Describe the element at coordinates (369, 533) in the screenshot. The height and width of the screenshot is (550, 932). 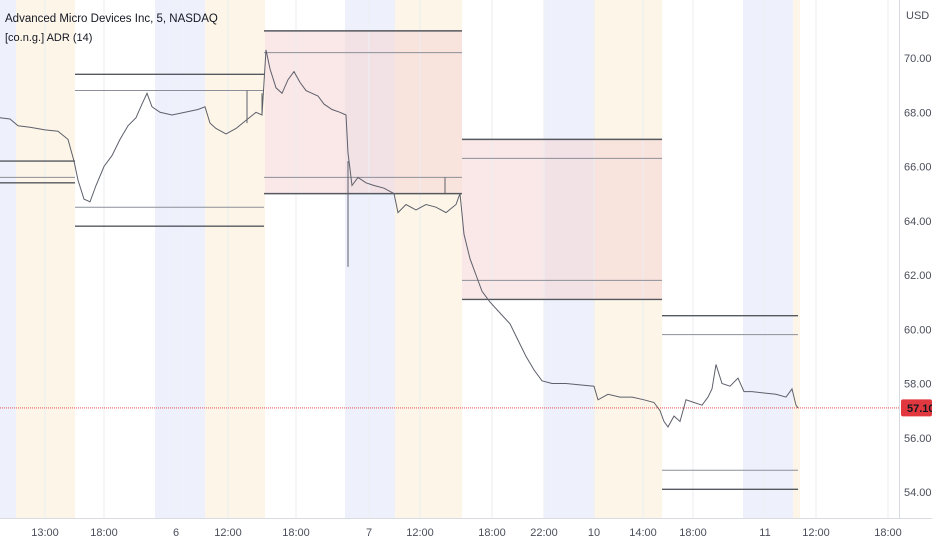
I see `x-tick-label-5: 7` at that location.